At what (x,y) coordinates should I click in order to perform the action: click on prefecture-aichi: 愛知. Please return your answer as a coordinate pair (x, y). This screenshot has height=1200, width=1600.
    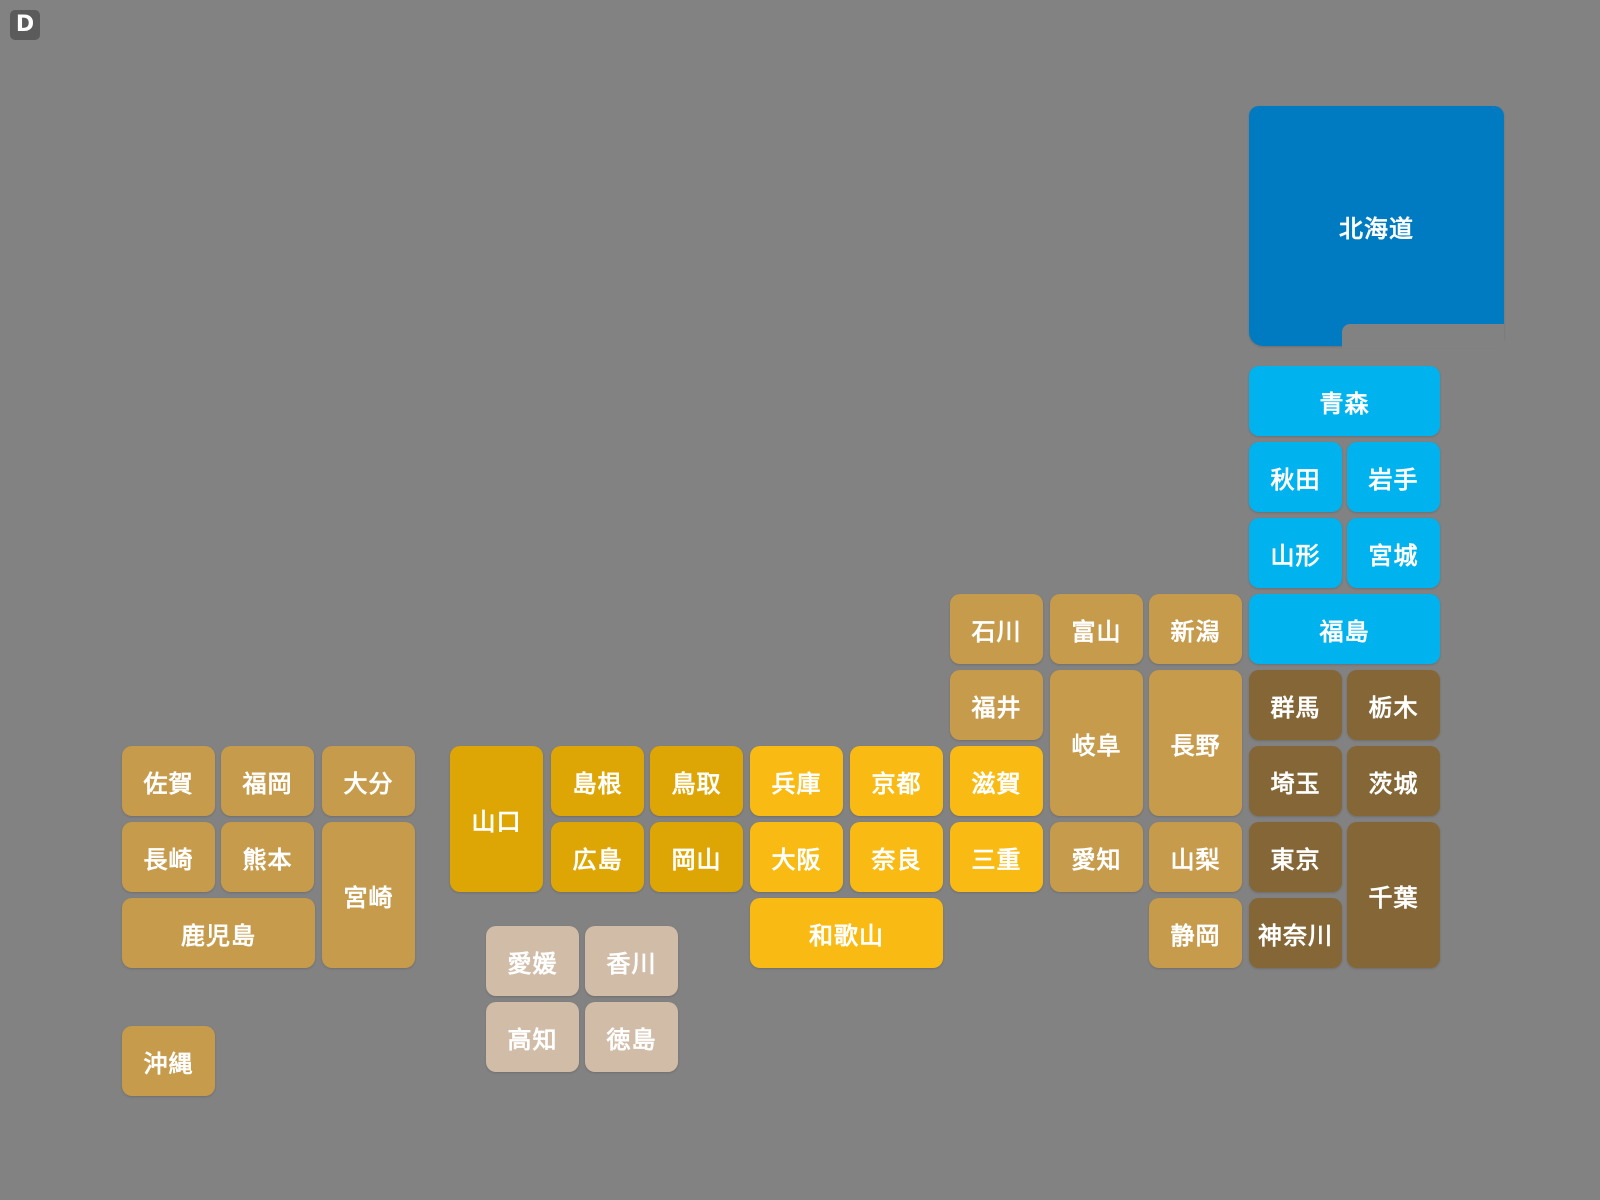
    Looking at the image, I should click on (1096, 857).